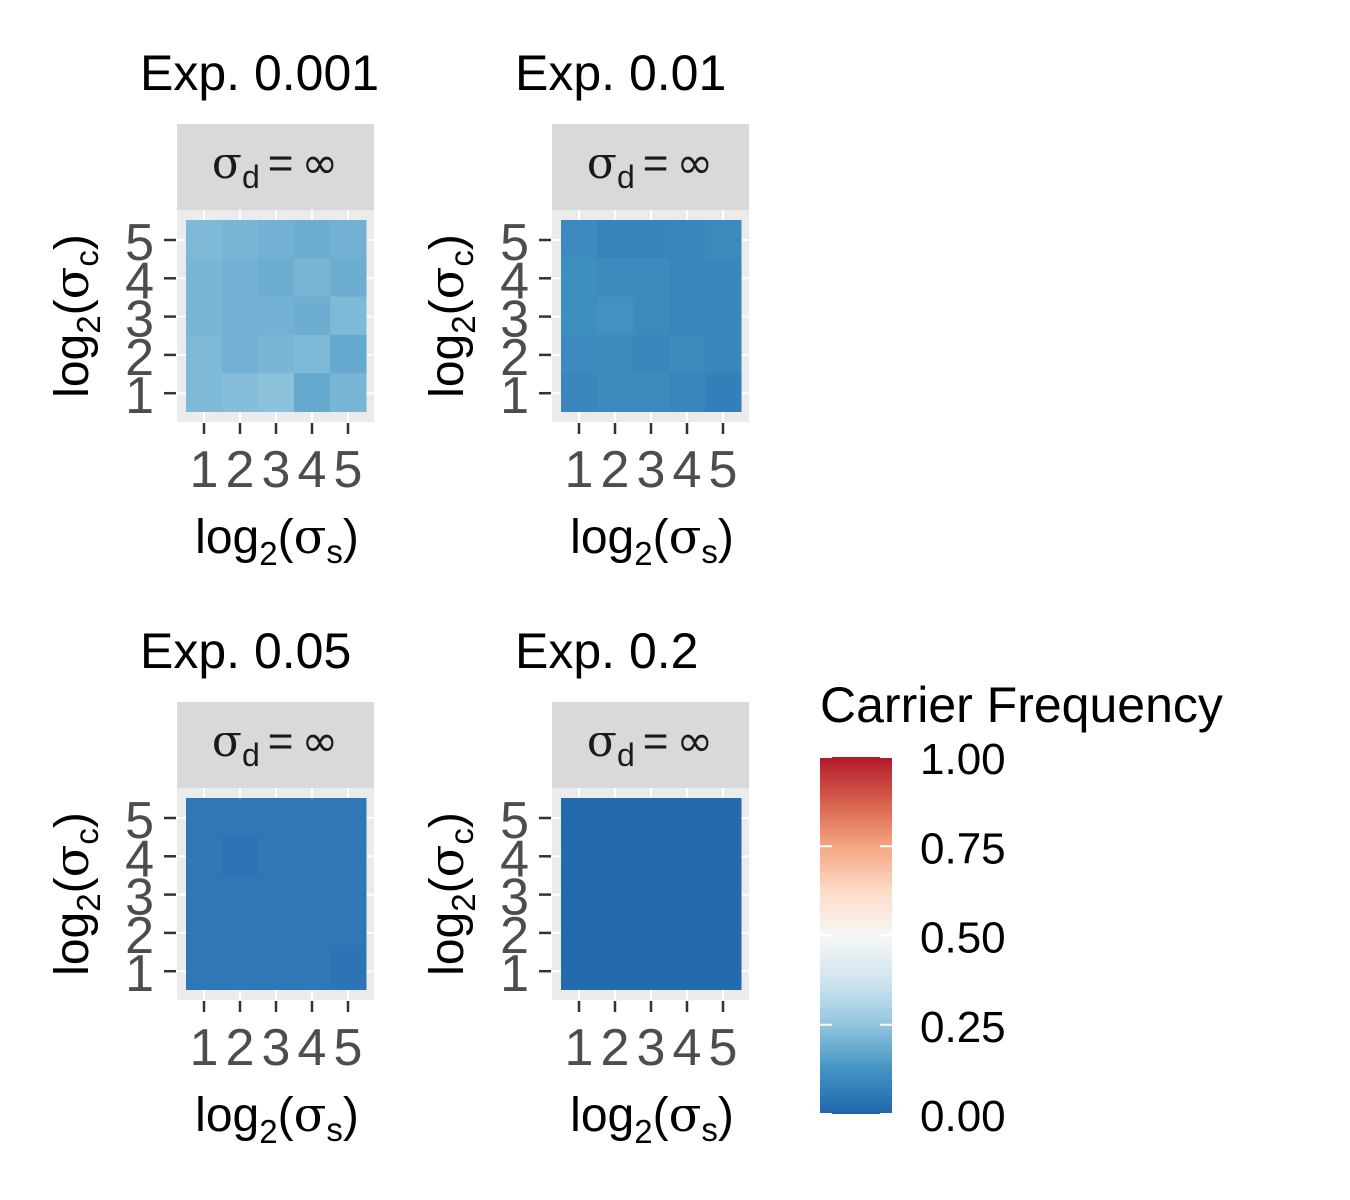 This screenshot has height=1200, width=1350. What do you see at coordinates (1021, 909) in the screenshot?
I see `legend: Carrier Frequency 1.00 0.75 0.50 0.25 0.00` at bounding box center [1021, 909].